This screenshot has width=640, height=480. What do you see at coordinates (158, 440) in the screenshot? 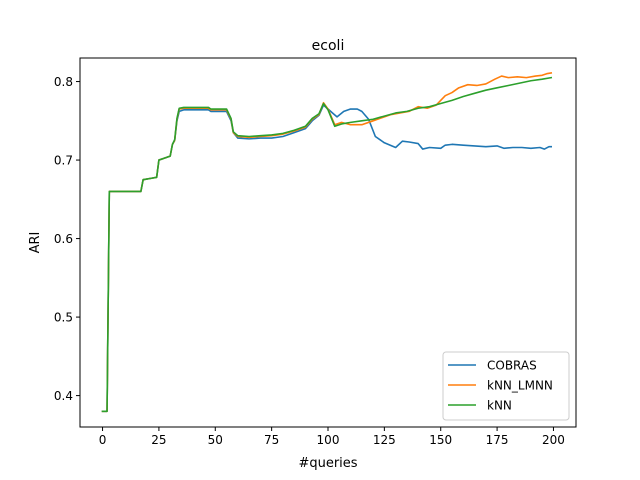
I see `x-tick-label: 25` at bounding box center [158, 440].